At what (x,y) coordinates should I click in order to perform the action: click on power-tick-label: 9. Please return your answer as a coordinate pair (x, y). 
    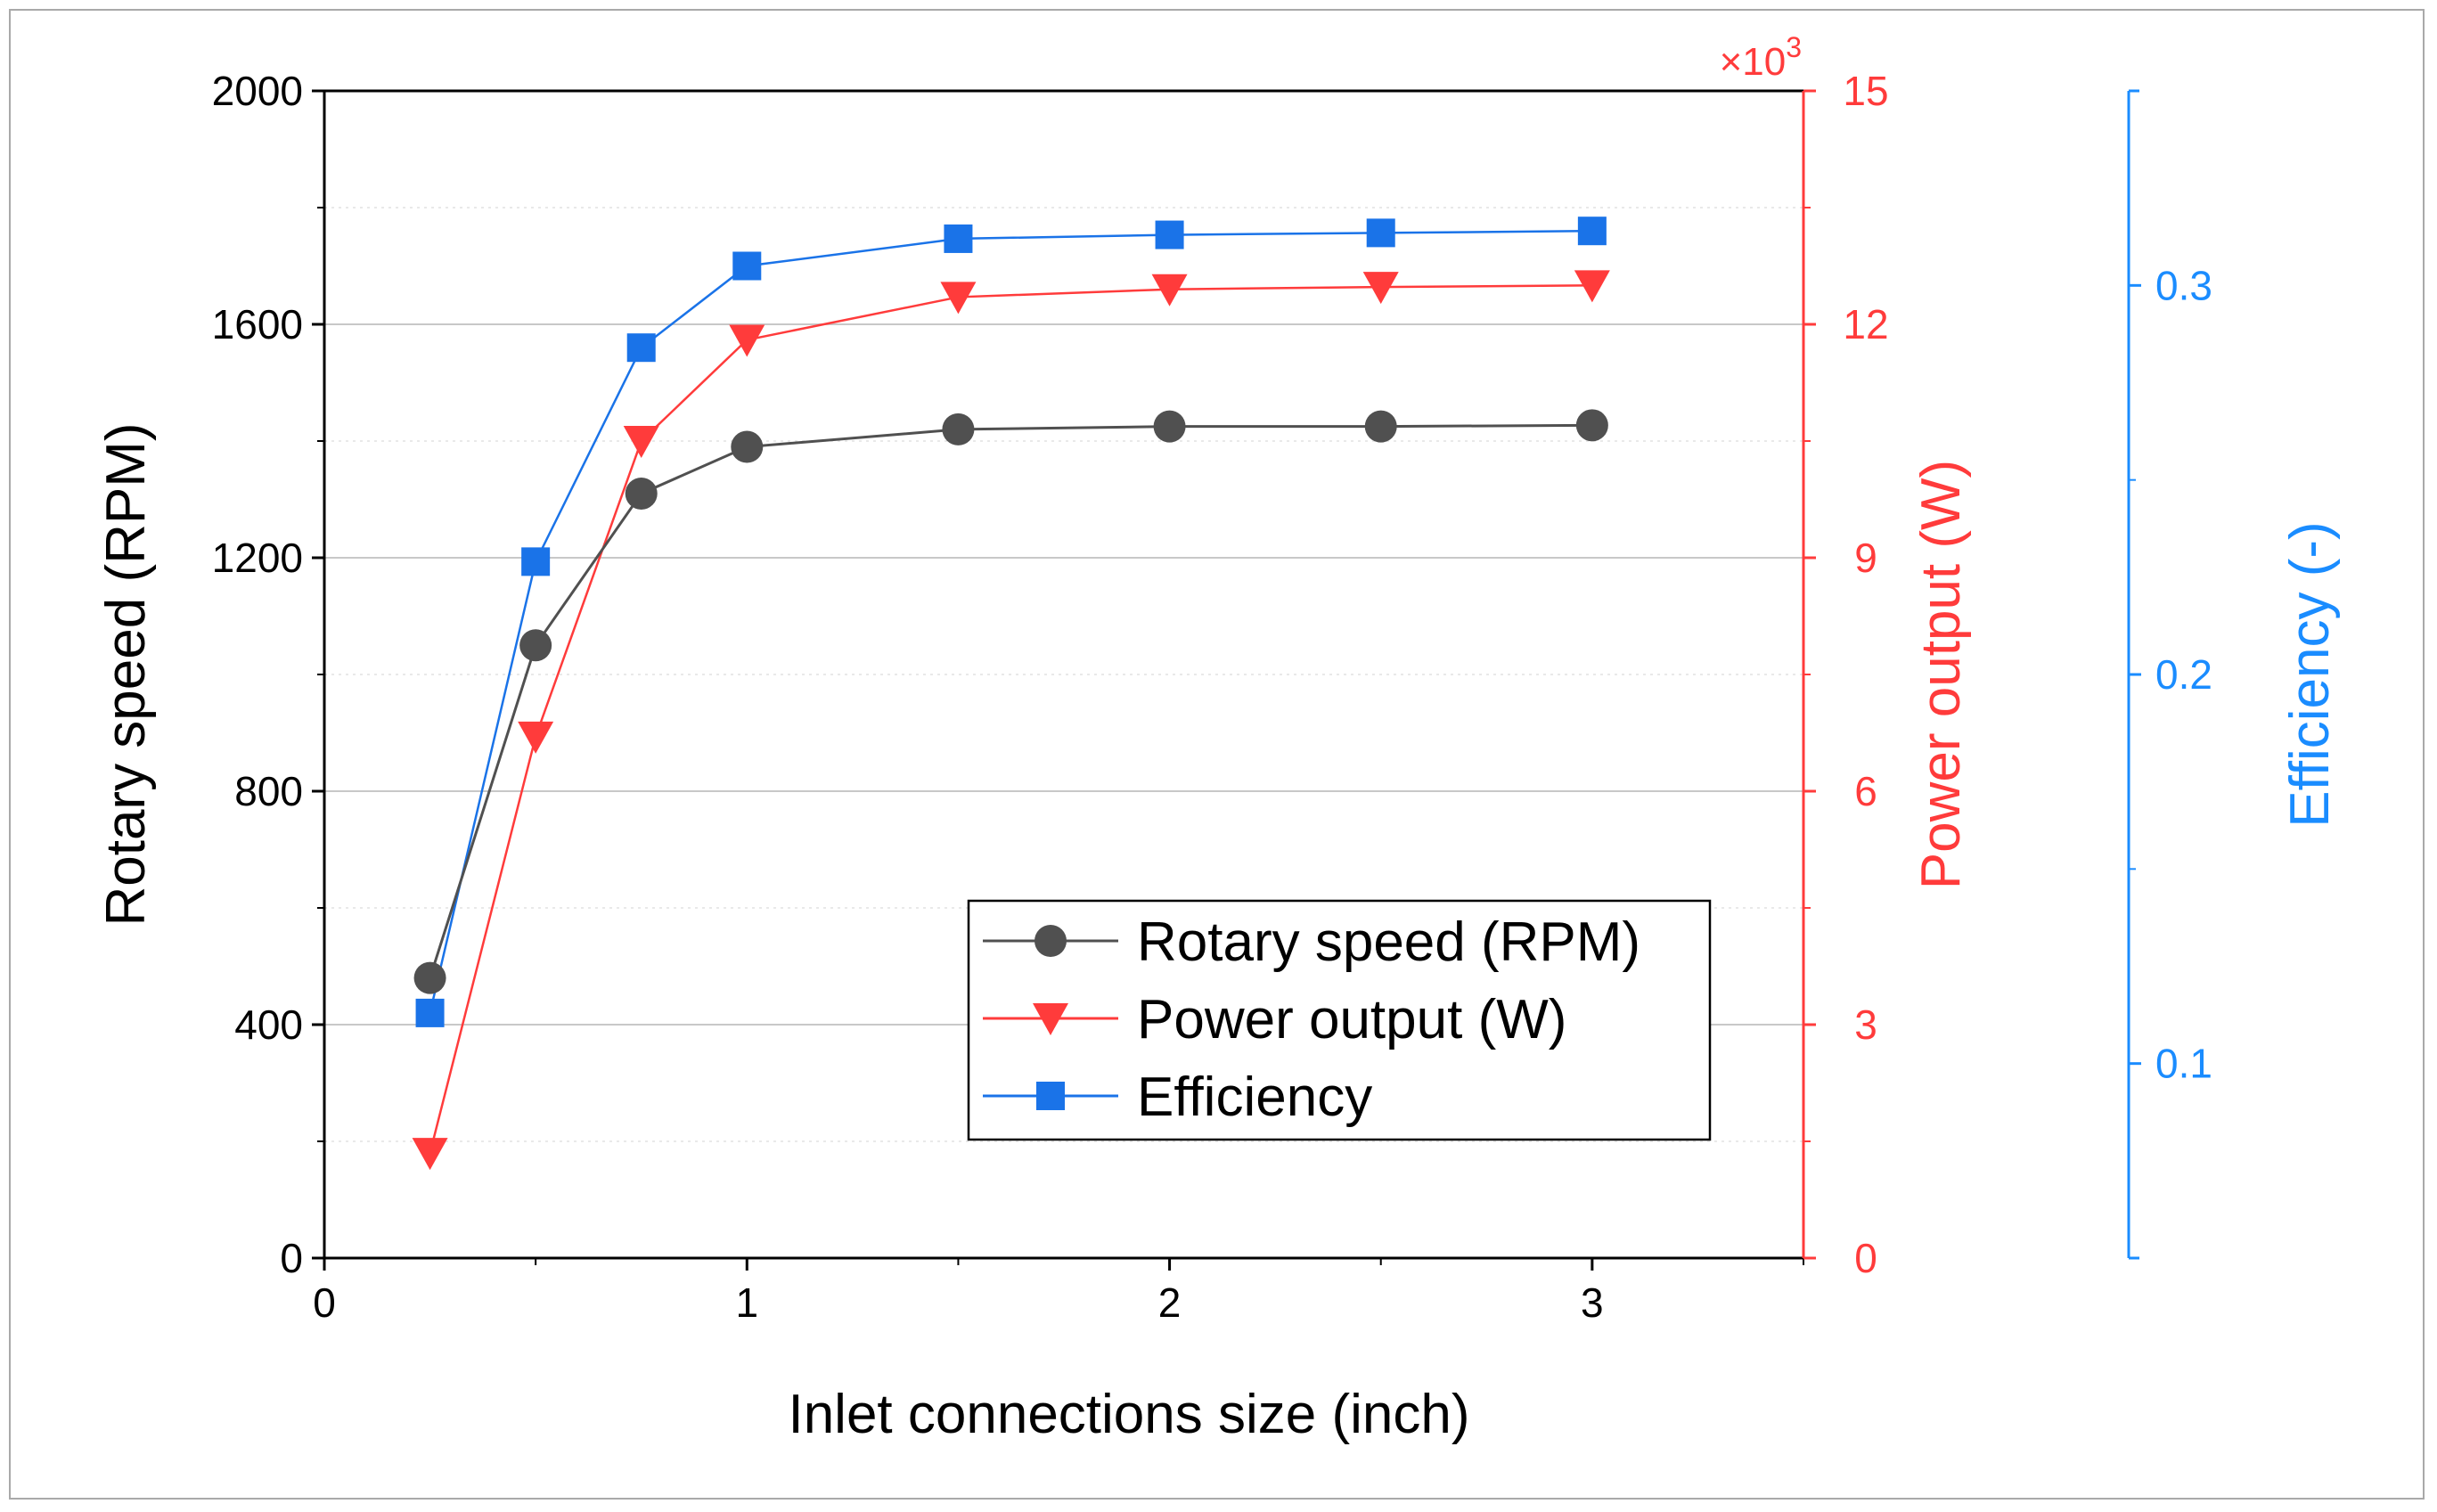
    Looking at the image, I should click on (1865, 558).